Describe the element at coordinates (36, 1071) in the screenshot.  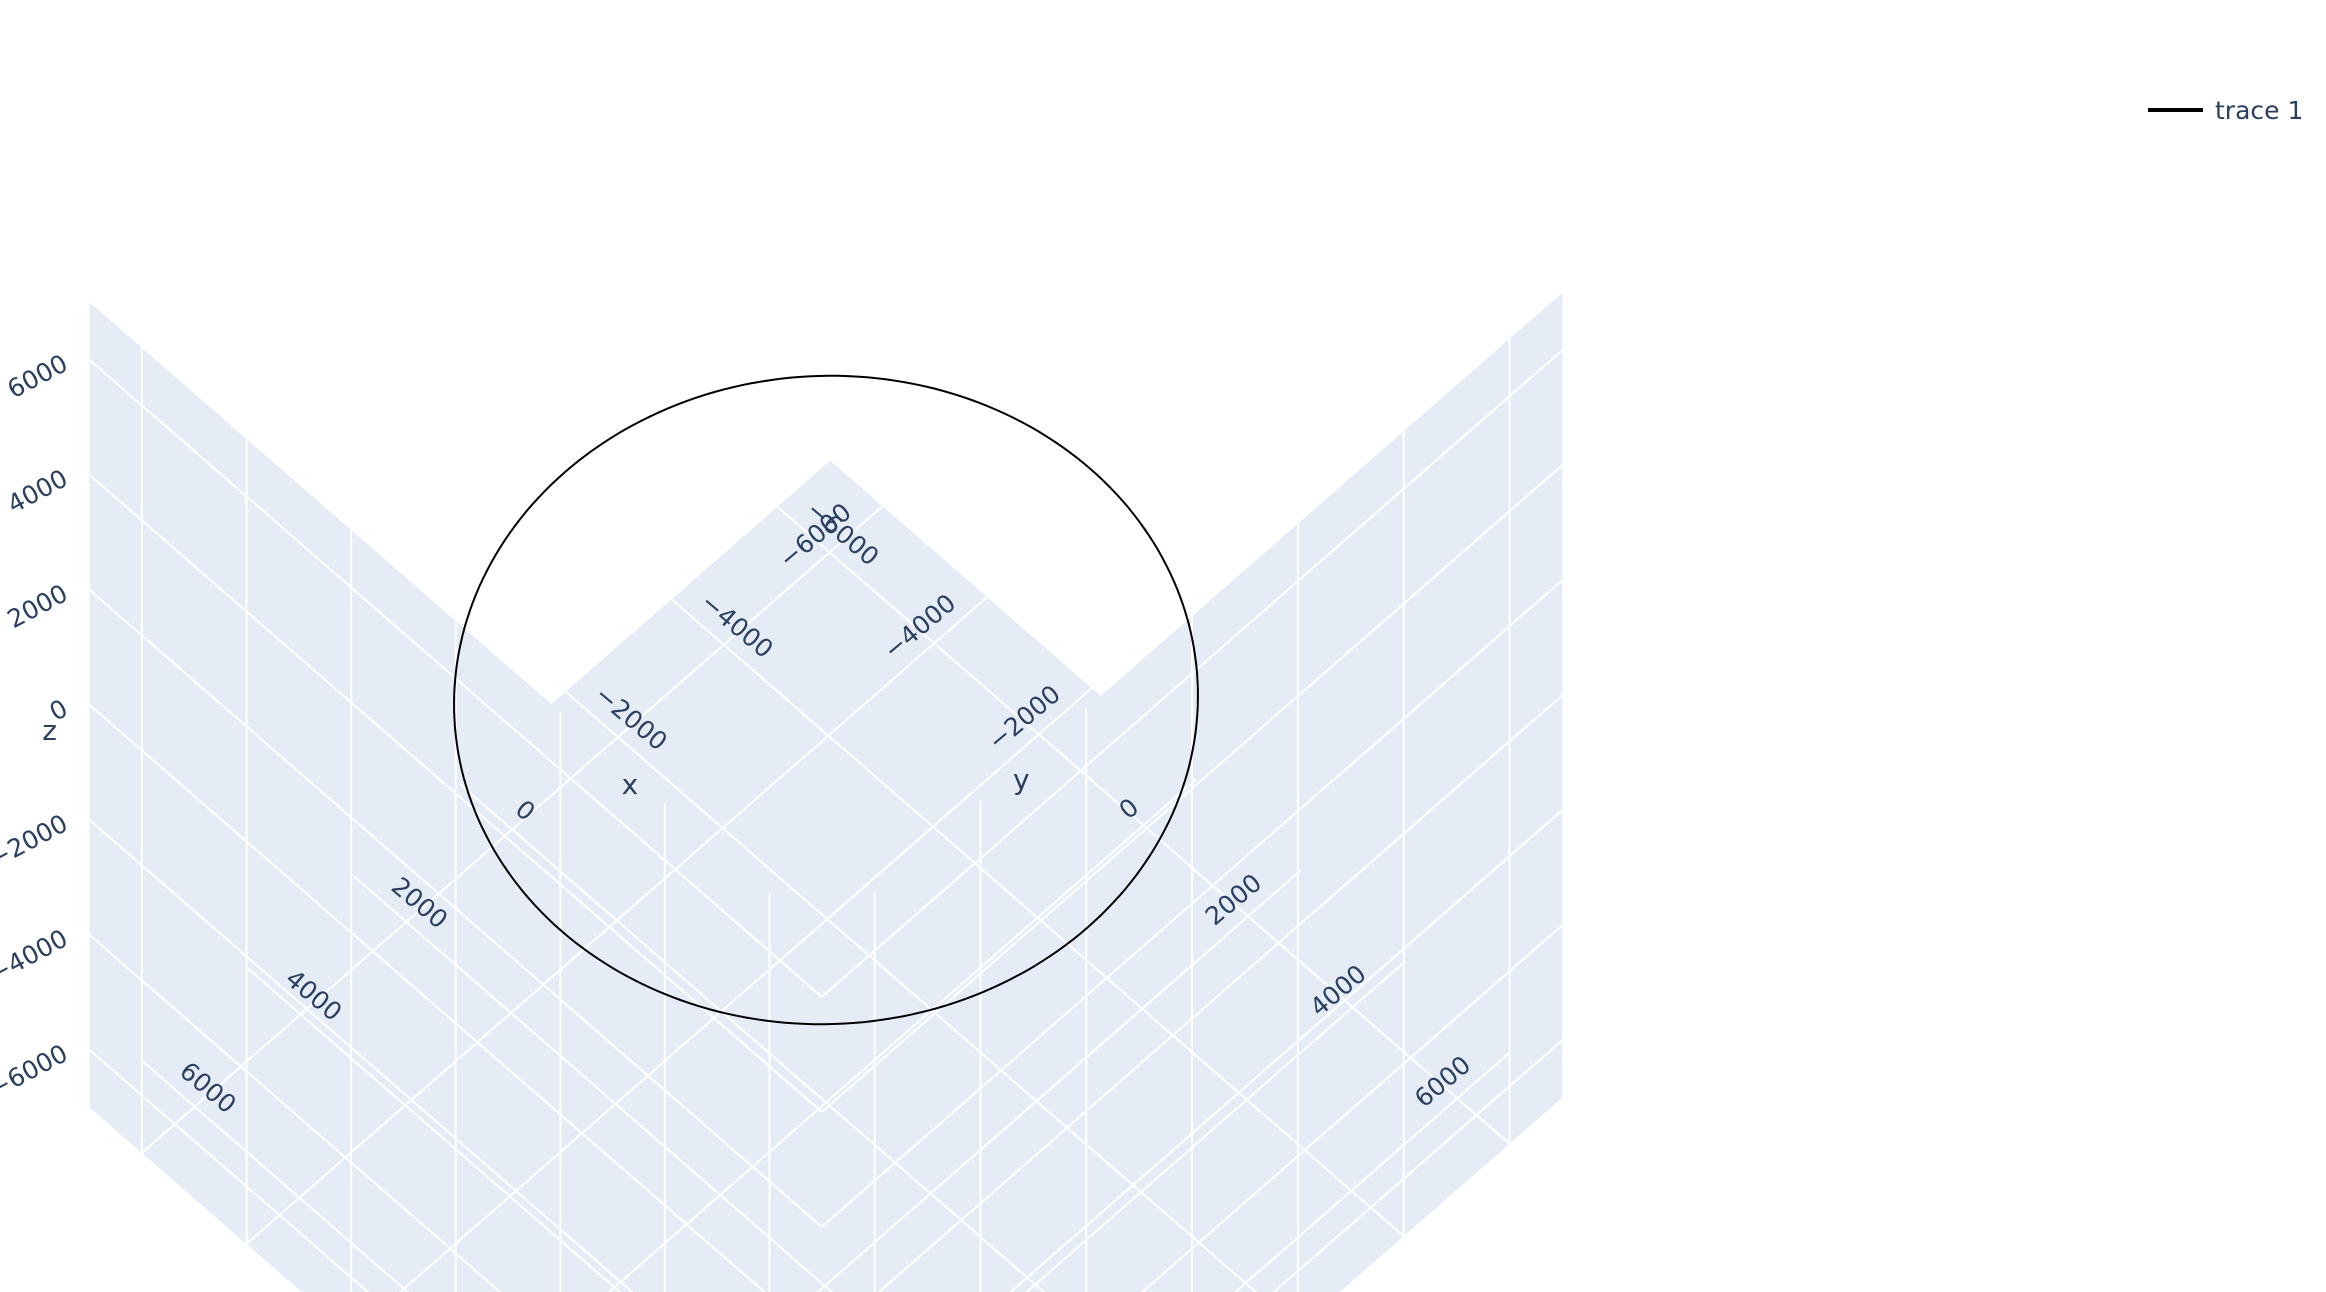
I see `z-tick-label: −6000` at that location.